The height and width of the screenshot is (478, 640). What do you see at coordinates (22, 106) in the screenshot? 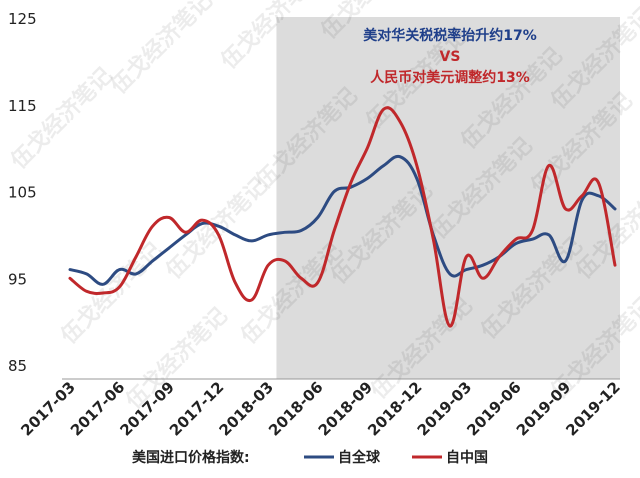
I see `y-tick-label: 115` at bounding box center [22, 106].